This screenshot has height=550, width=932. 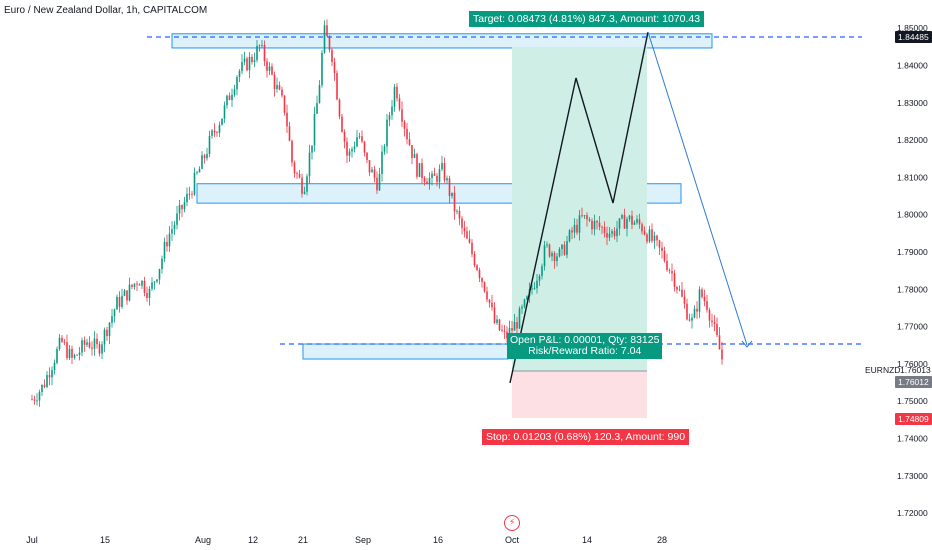 What do you see at coordinates (105, 540) in the screenshot?
I see `x-tick-label: 15` at bounding box center [105, 540].